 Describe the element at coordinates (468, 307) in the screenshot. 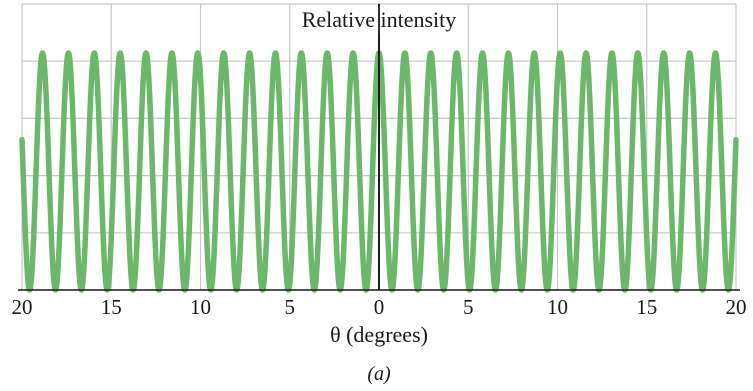

I see `x-tick-label-5: 5` at that location.